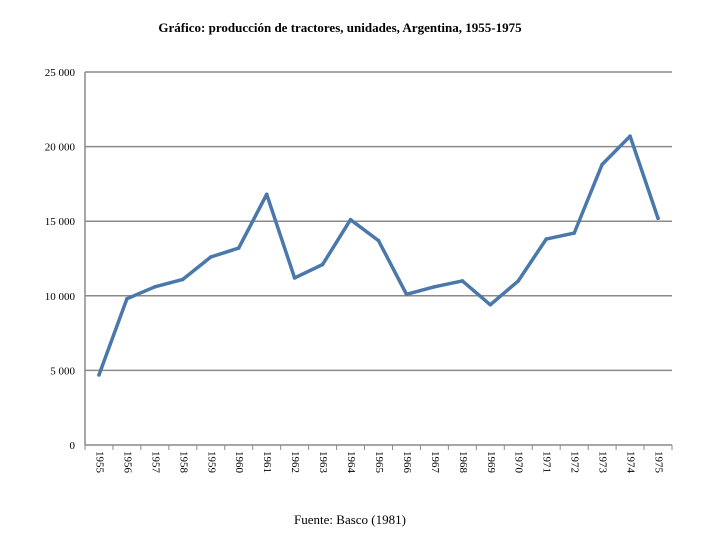 The height and width of the screenshot is (540, 720). Describe the element at coordinates (155, 462) in the screenshot. I see `x-tick-label: 1957` at that location.